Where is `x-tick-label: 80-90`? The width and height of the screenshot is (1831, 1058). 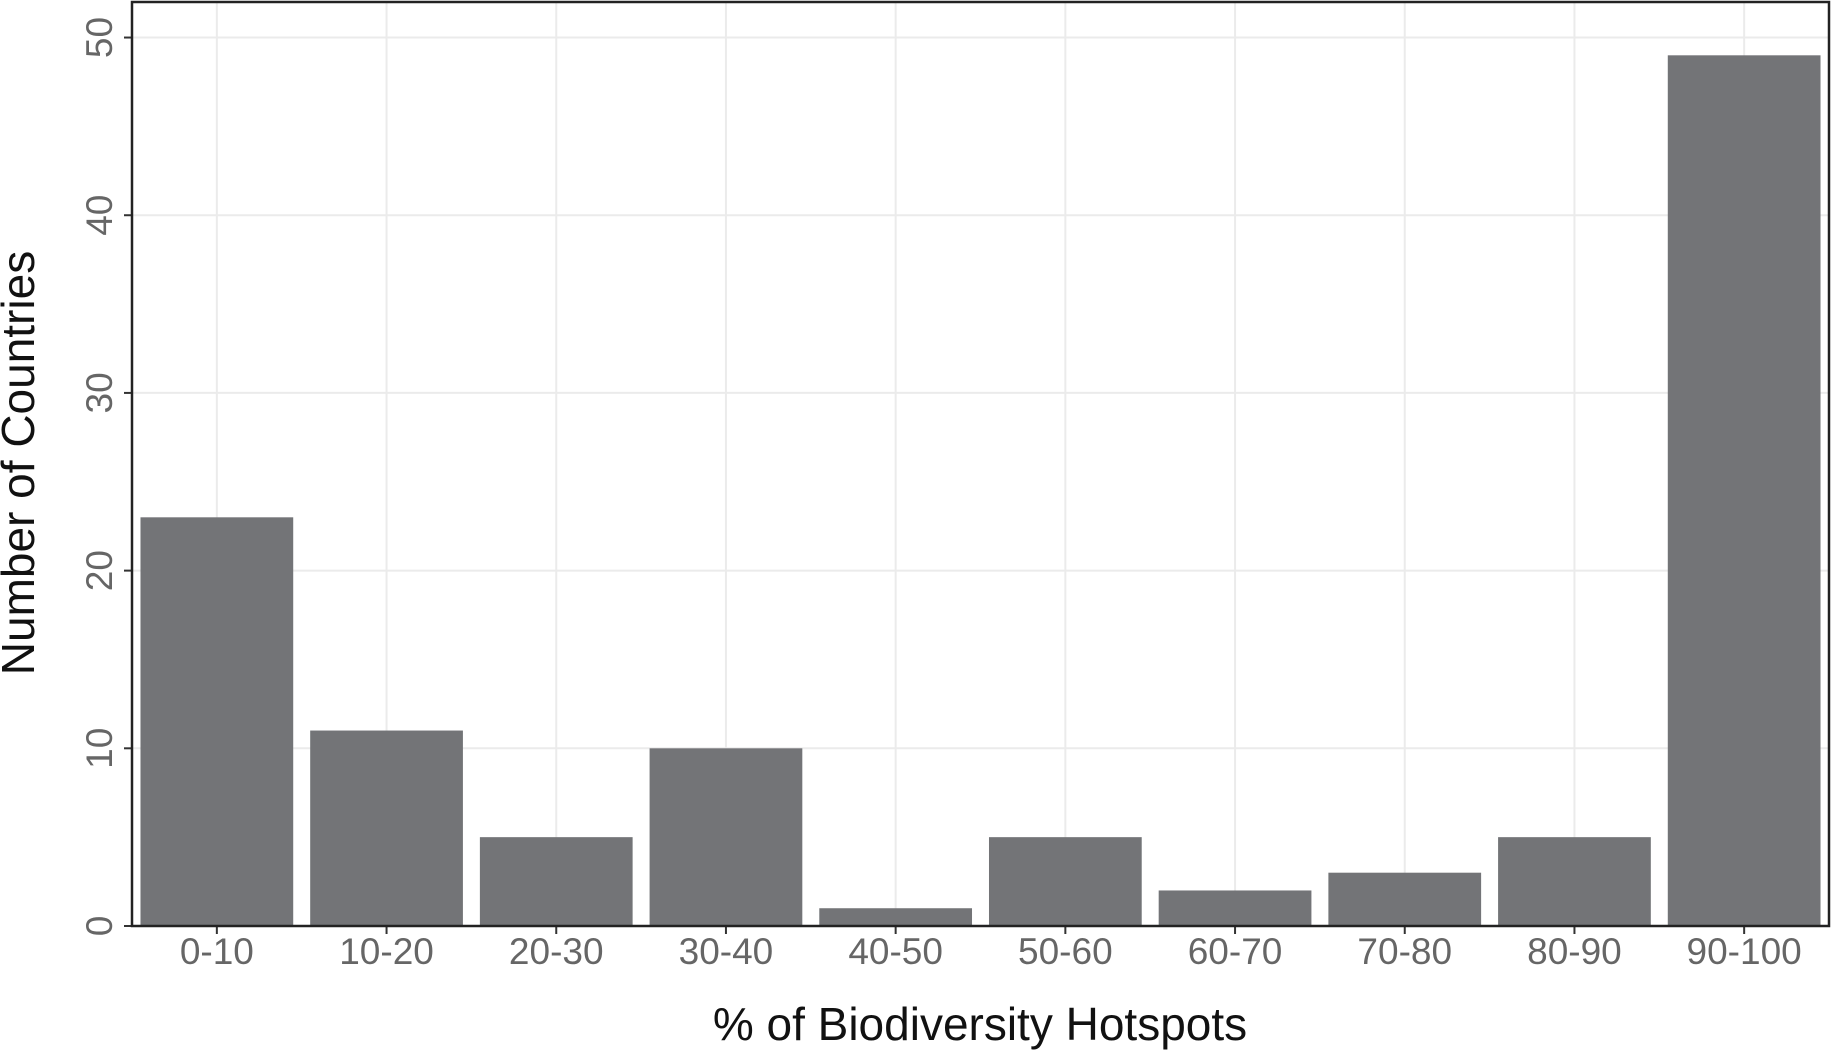
x-tick-label: 80-90 is located at coordinates (1574, 951).